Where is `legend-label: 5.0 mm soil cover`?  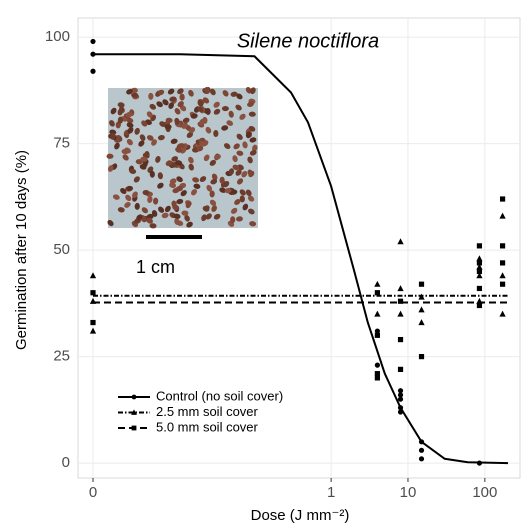
legend-label: 5.0 mm soil cover is located at coordinates (207, 426).